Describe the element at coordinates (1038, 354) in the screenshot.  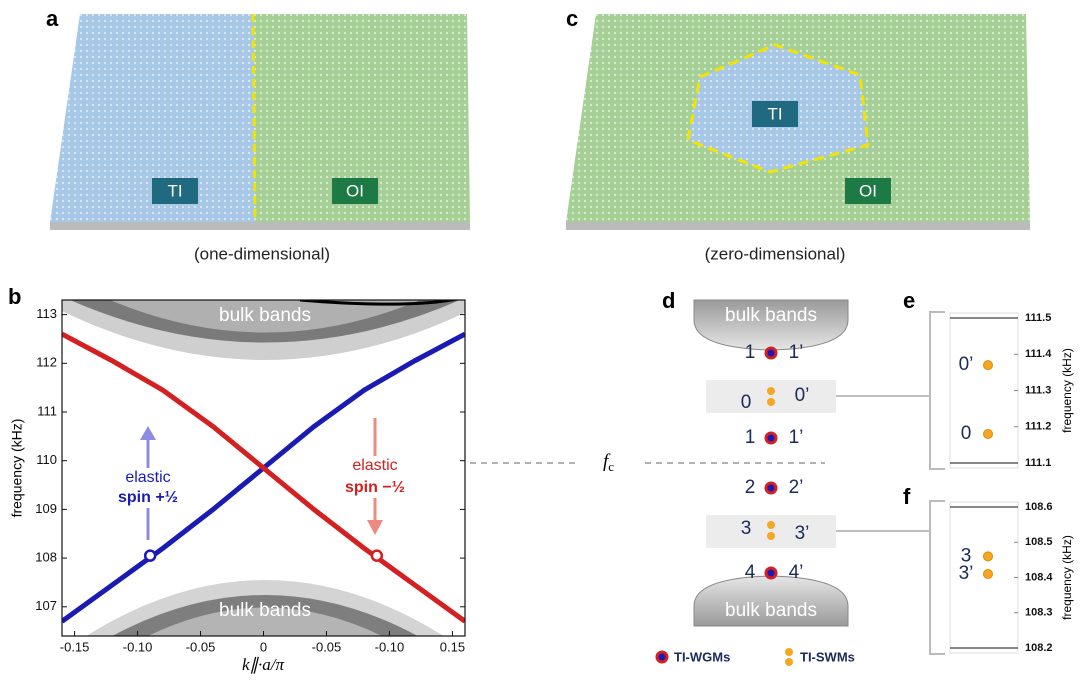
I see `y-tick-label: 111.4` at that location.